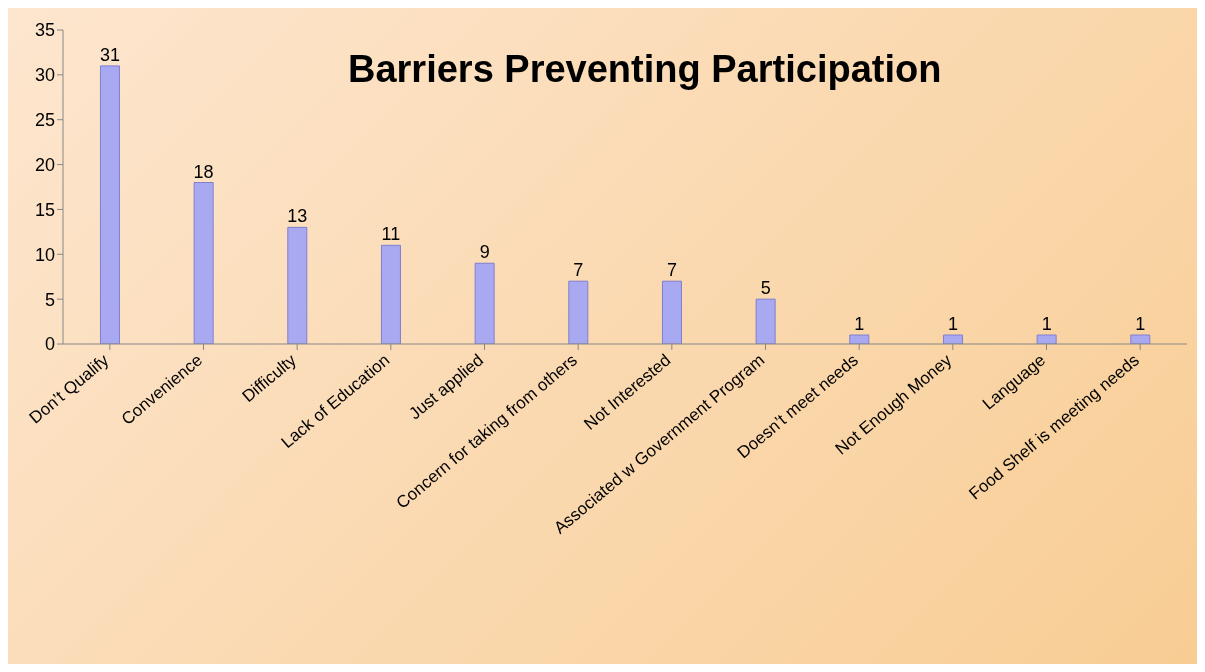  I want to click on data-label: 31, so click(109, 54).